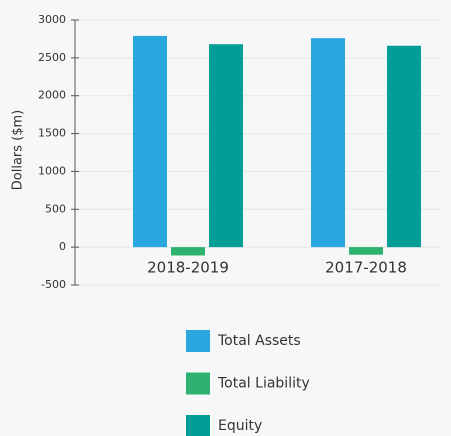 Image resolution: width=451 pixels, height=436 pixels. What do you see at coordinates (52, 95) in the screenshot?
I see `y-tick-label: 2000` at bounding box center [52, 95].